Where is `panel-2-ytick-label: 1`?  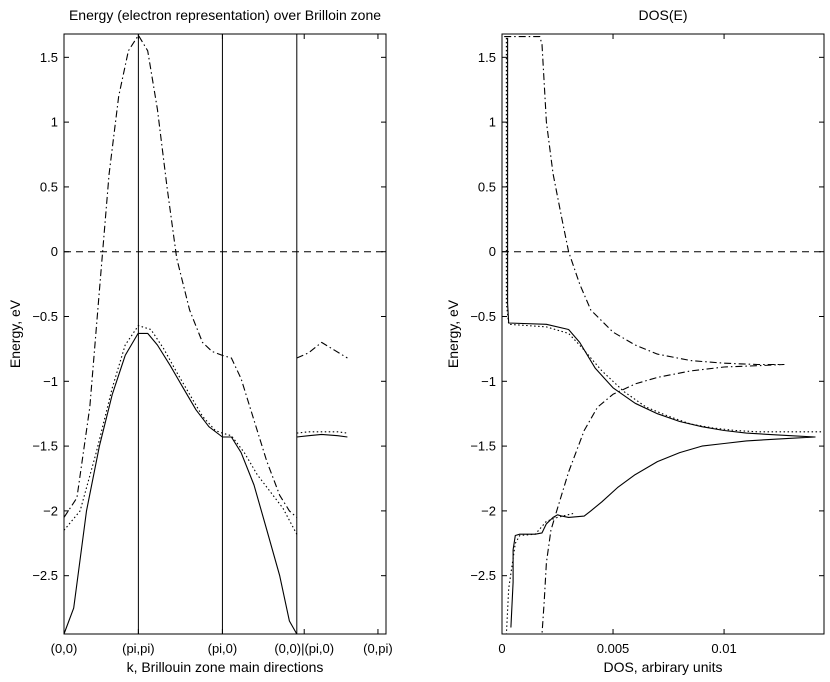
panel-2-ytick-label: 1 is located at coordinates (492, 122).